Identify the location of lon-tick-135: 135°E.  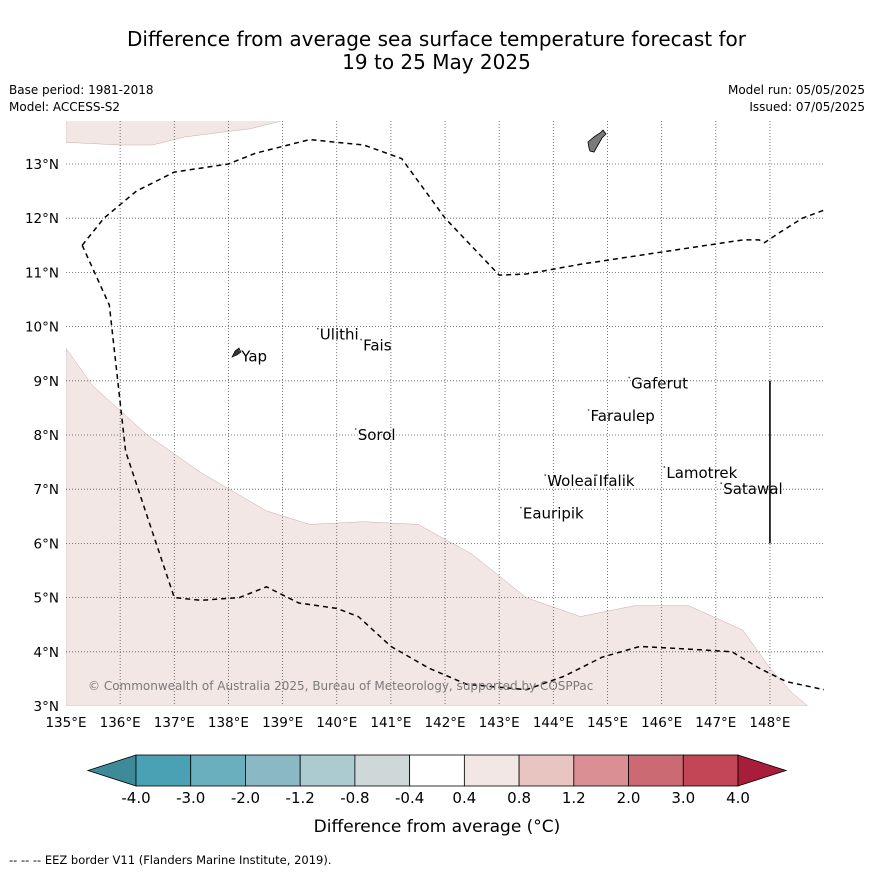
(65, 723).